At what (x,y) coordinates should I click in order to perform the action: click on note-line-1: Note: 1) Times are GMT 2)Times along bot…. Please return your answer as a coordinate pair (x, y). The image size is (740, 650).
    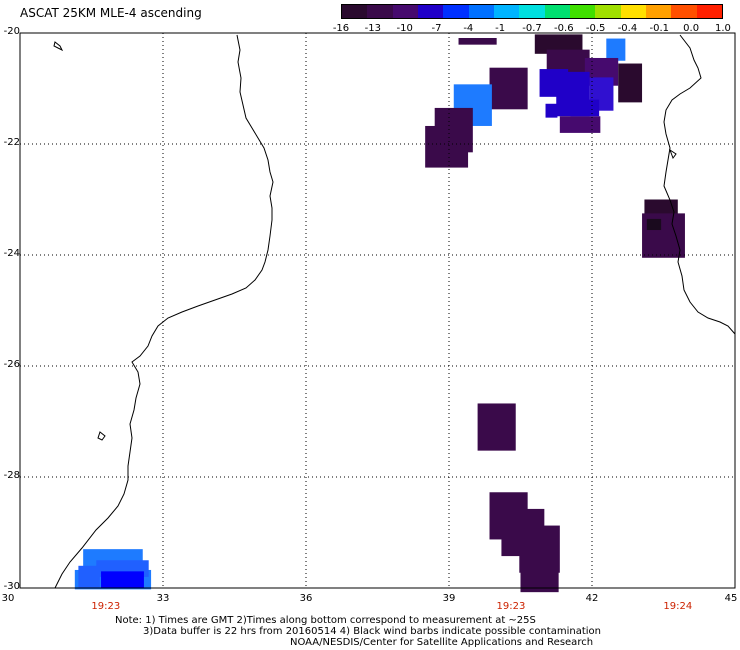
    Looking at the image, I should click on (325, 620).